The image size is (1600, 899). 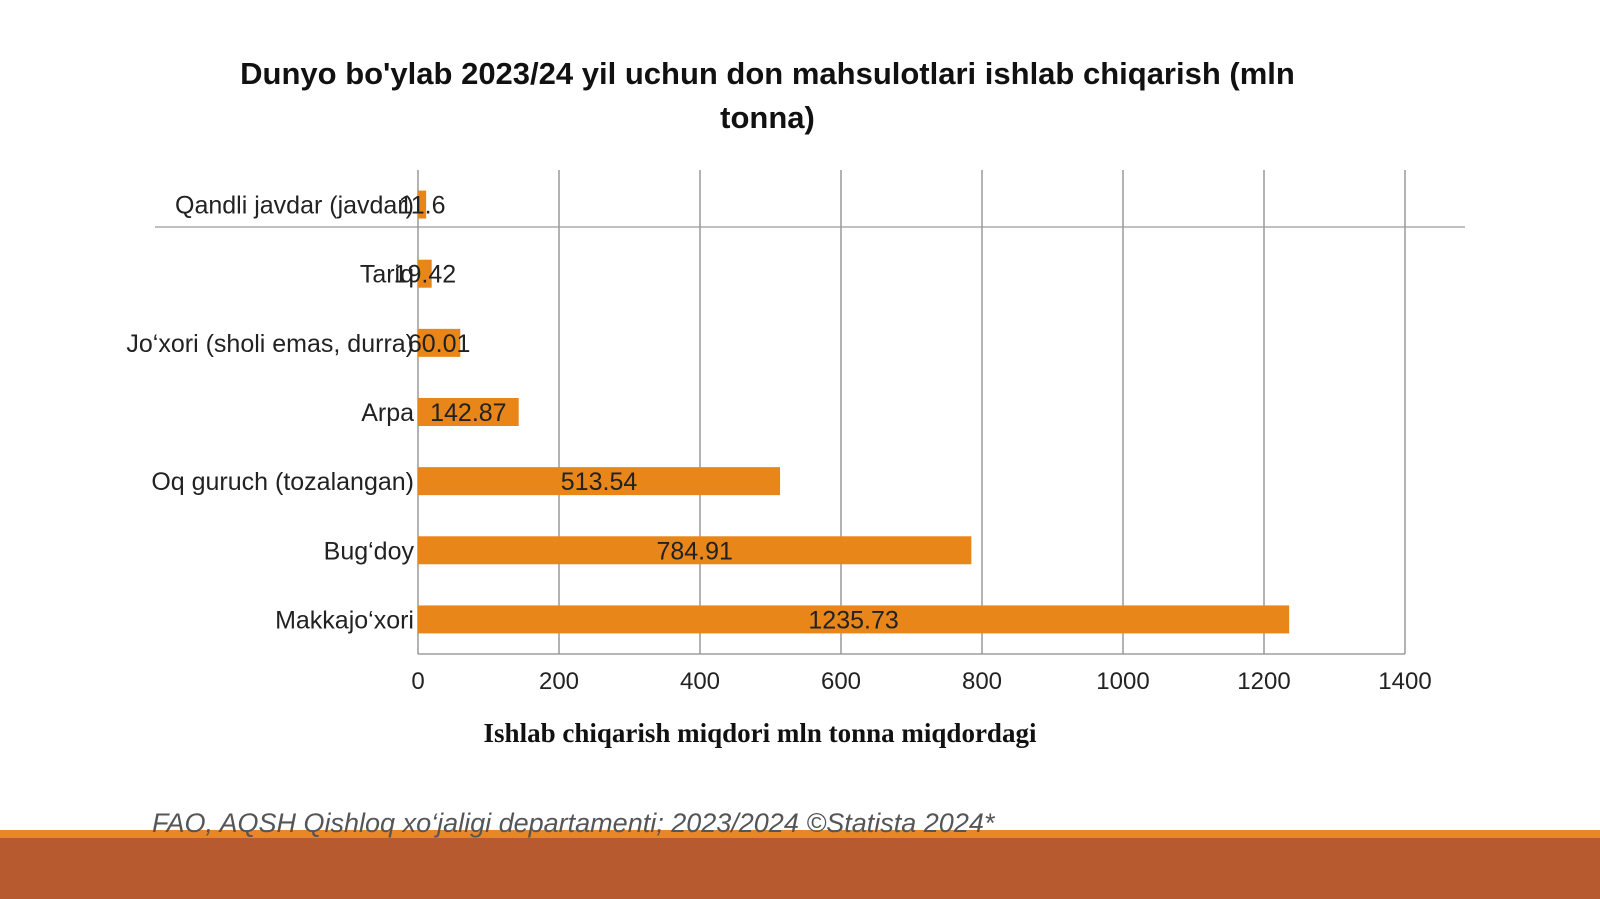 What do you see at coordinates (387, 413) in the screenshot?
I see `category-label: Arpa` at bounding box center [387, 413].